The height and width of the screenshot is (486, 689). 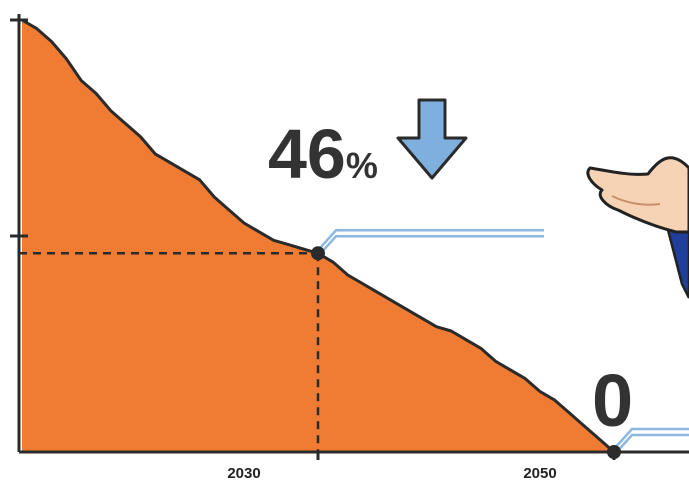 I want to click on x-tick-label-2050: 2050, so click(x=539, y=473).